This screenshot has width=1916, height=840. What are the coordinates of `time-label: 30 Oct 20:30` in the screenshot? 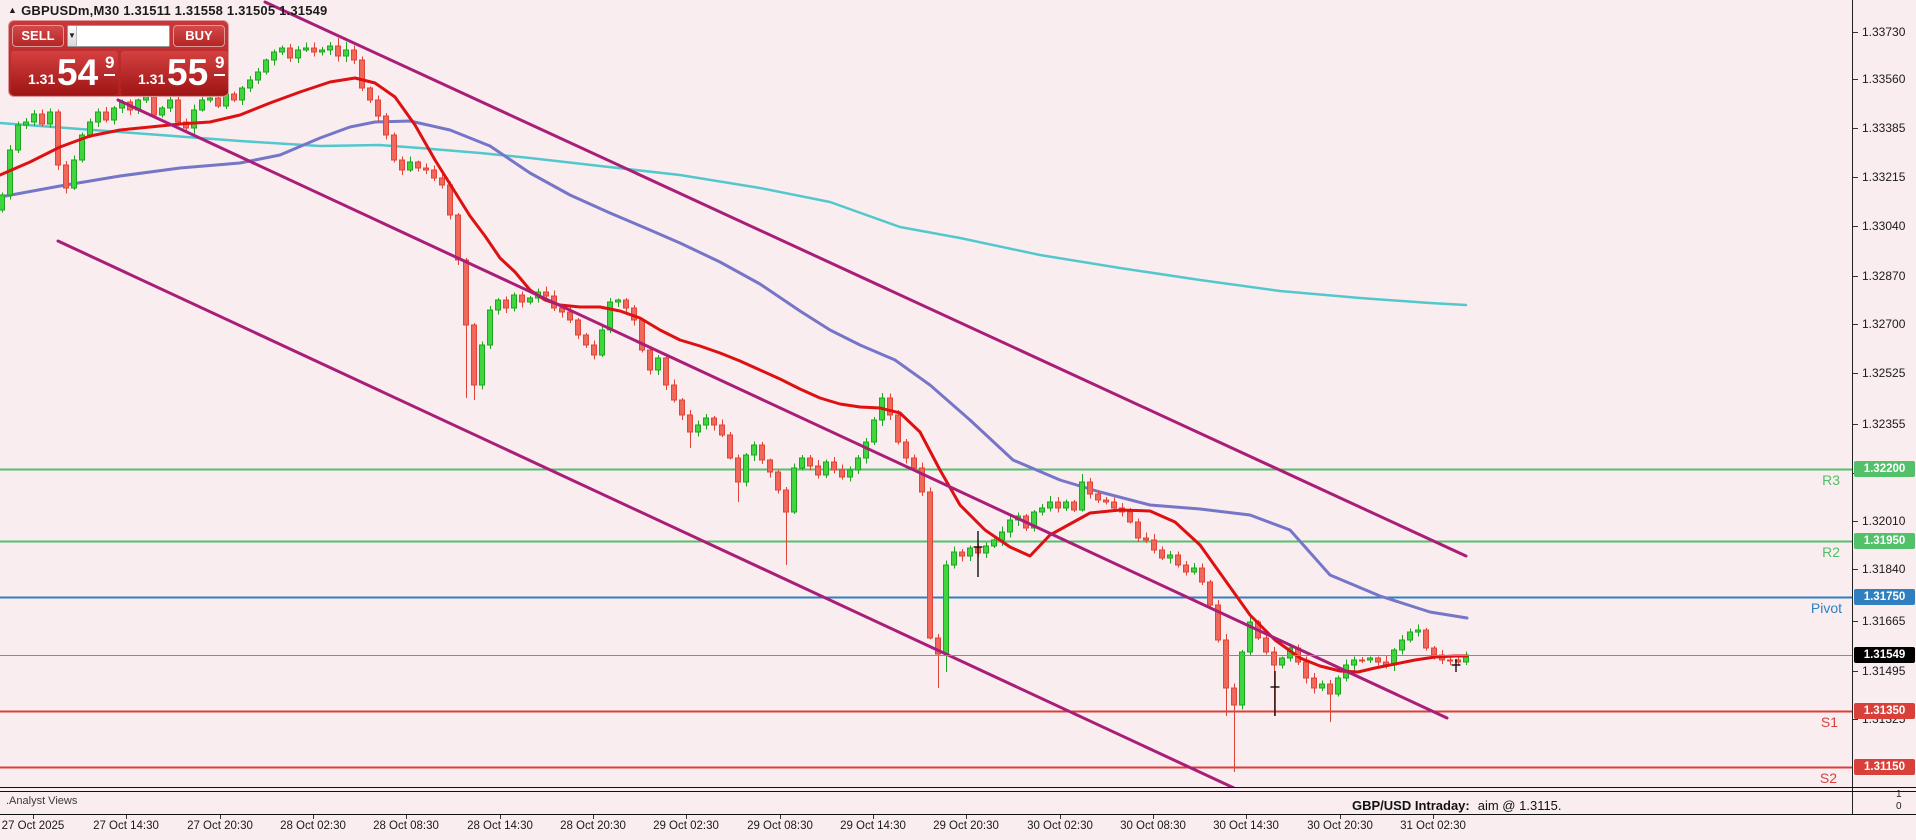 It's located at (1340, 826).